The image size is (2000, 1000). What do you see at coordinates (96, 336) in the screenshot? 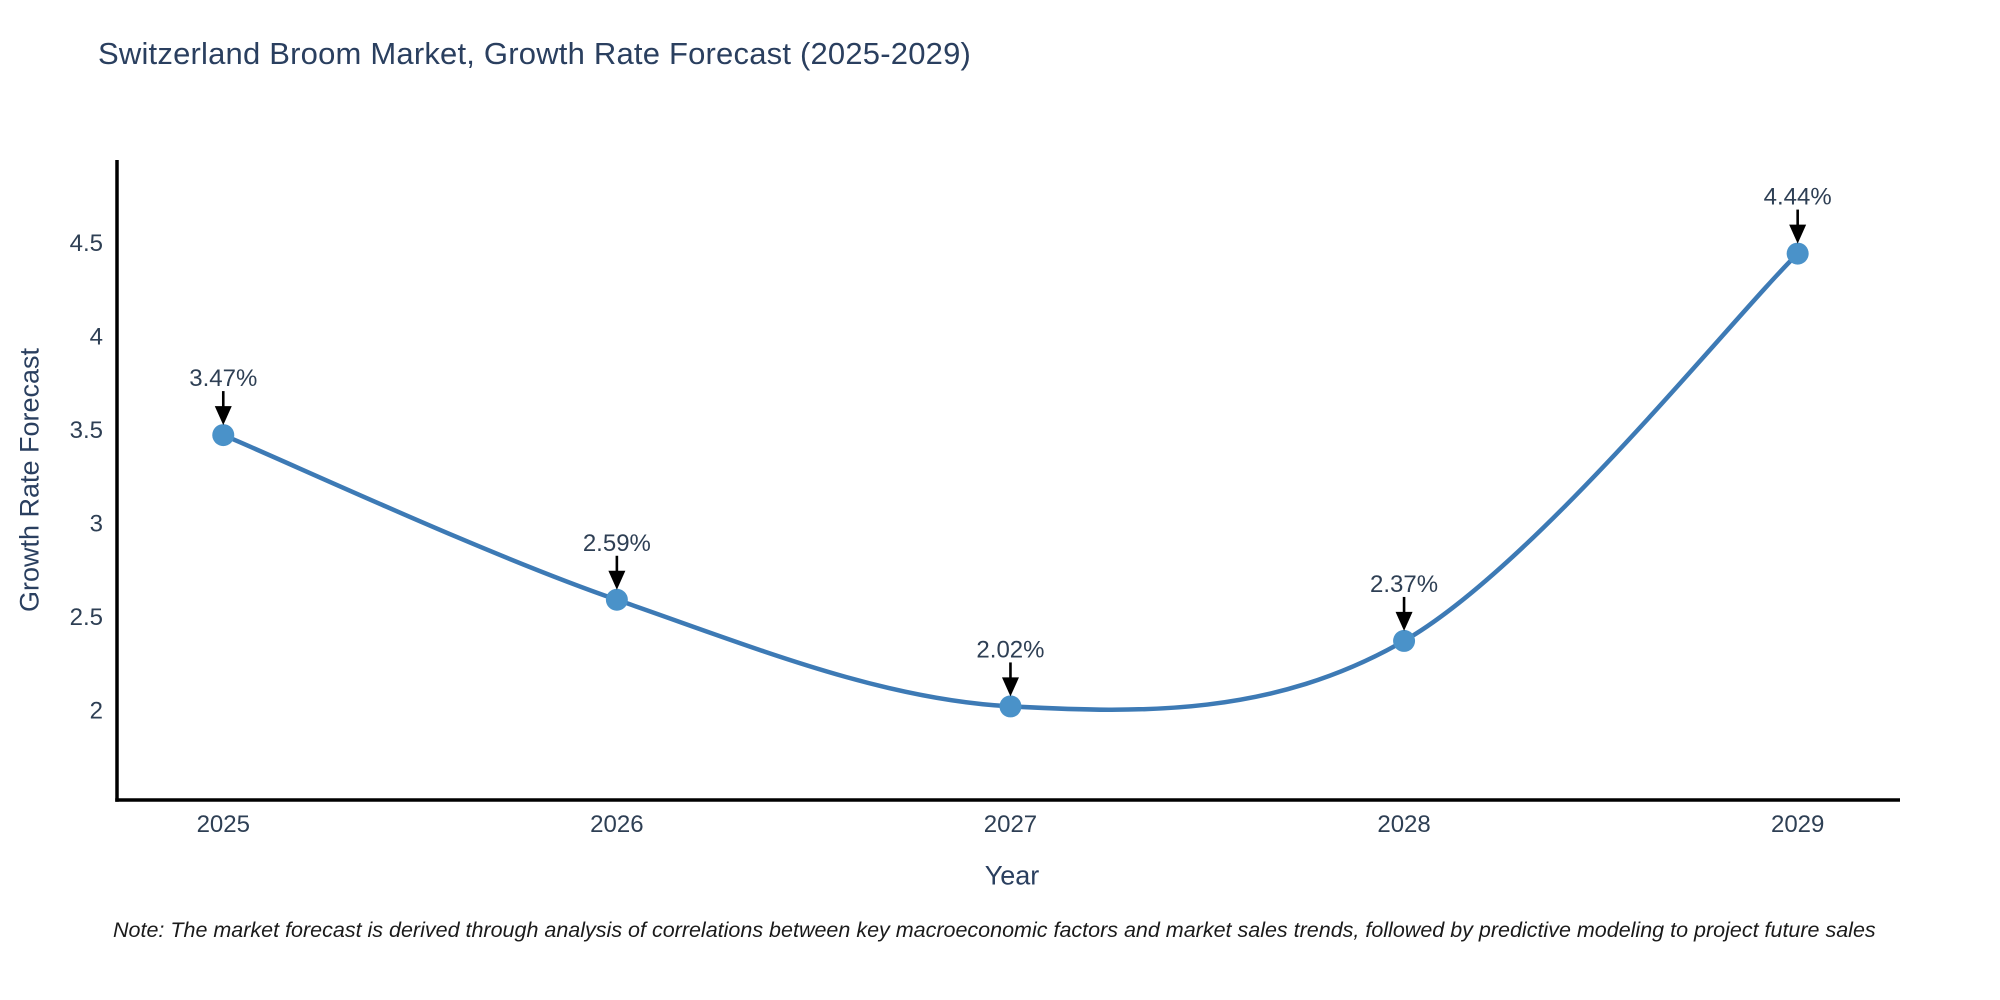
I see `y-tick-label: 4` at bounding box center [96, 336].